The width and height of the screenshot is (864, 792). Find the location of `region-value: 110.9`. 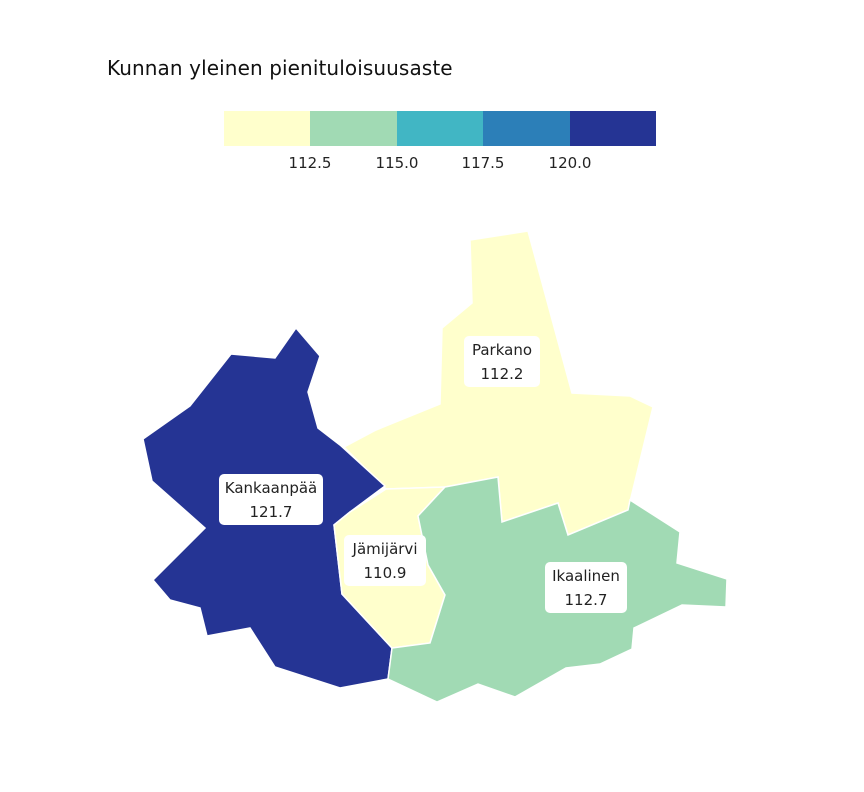

region-value: 110.9 is located at coordinates (385, 573).